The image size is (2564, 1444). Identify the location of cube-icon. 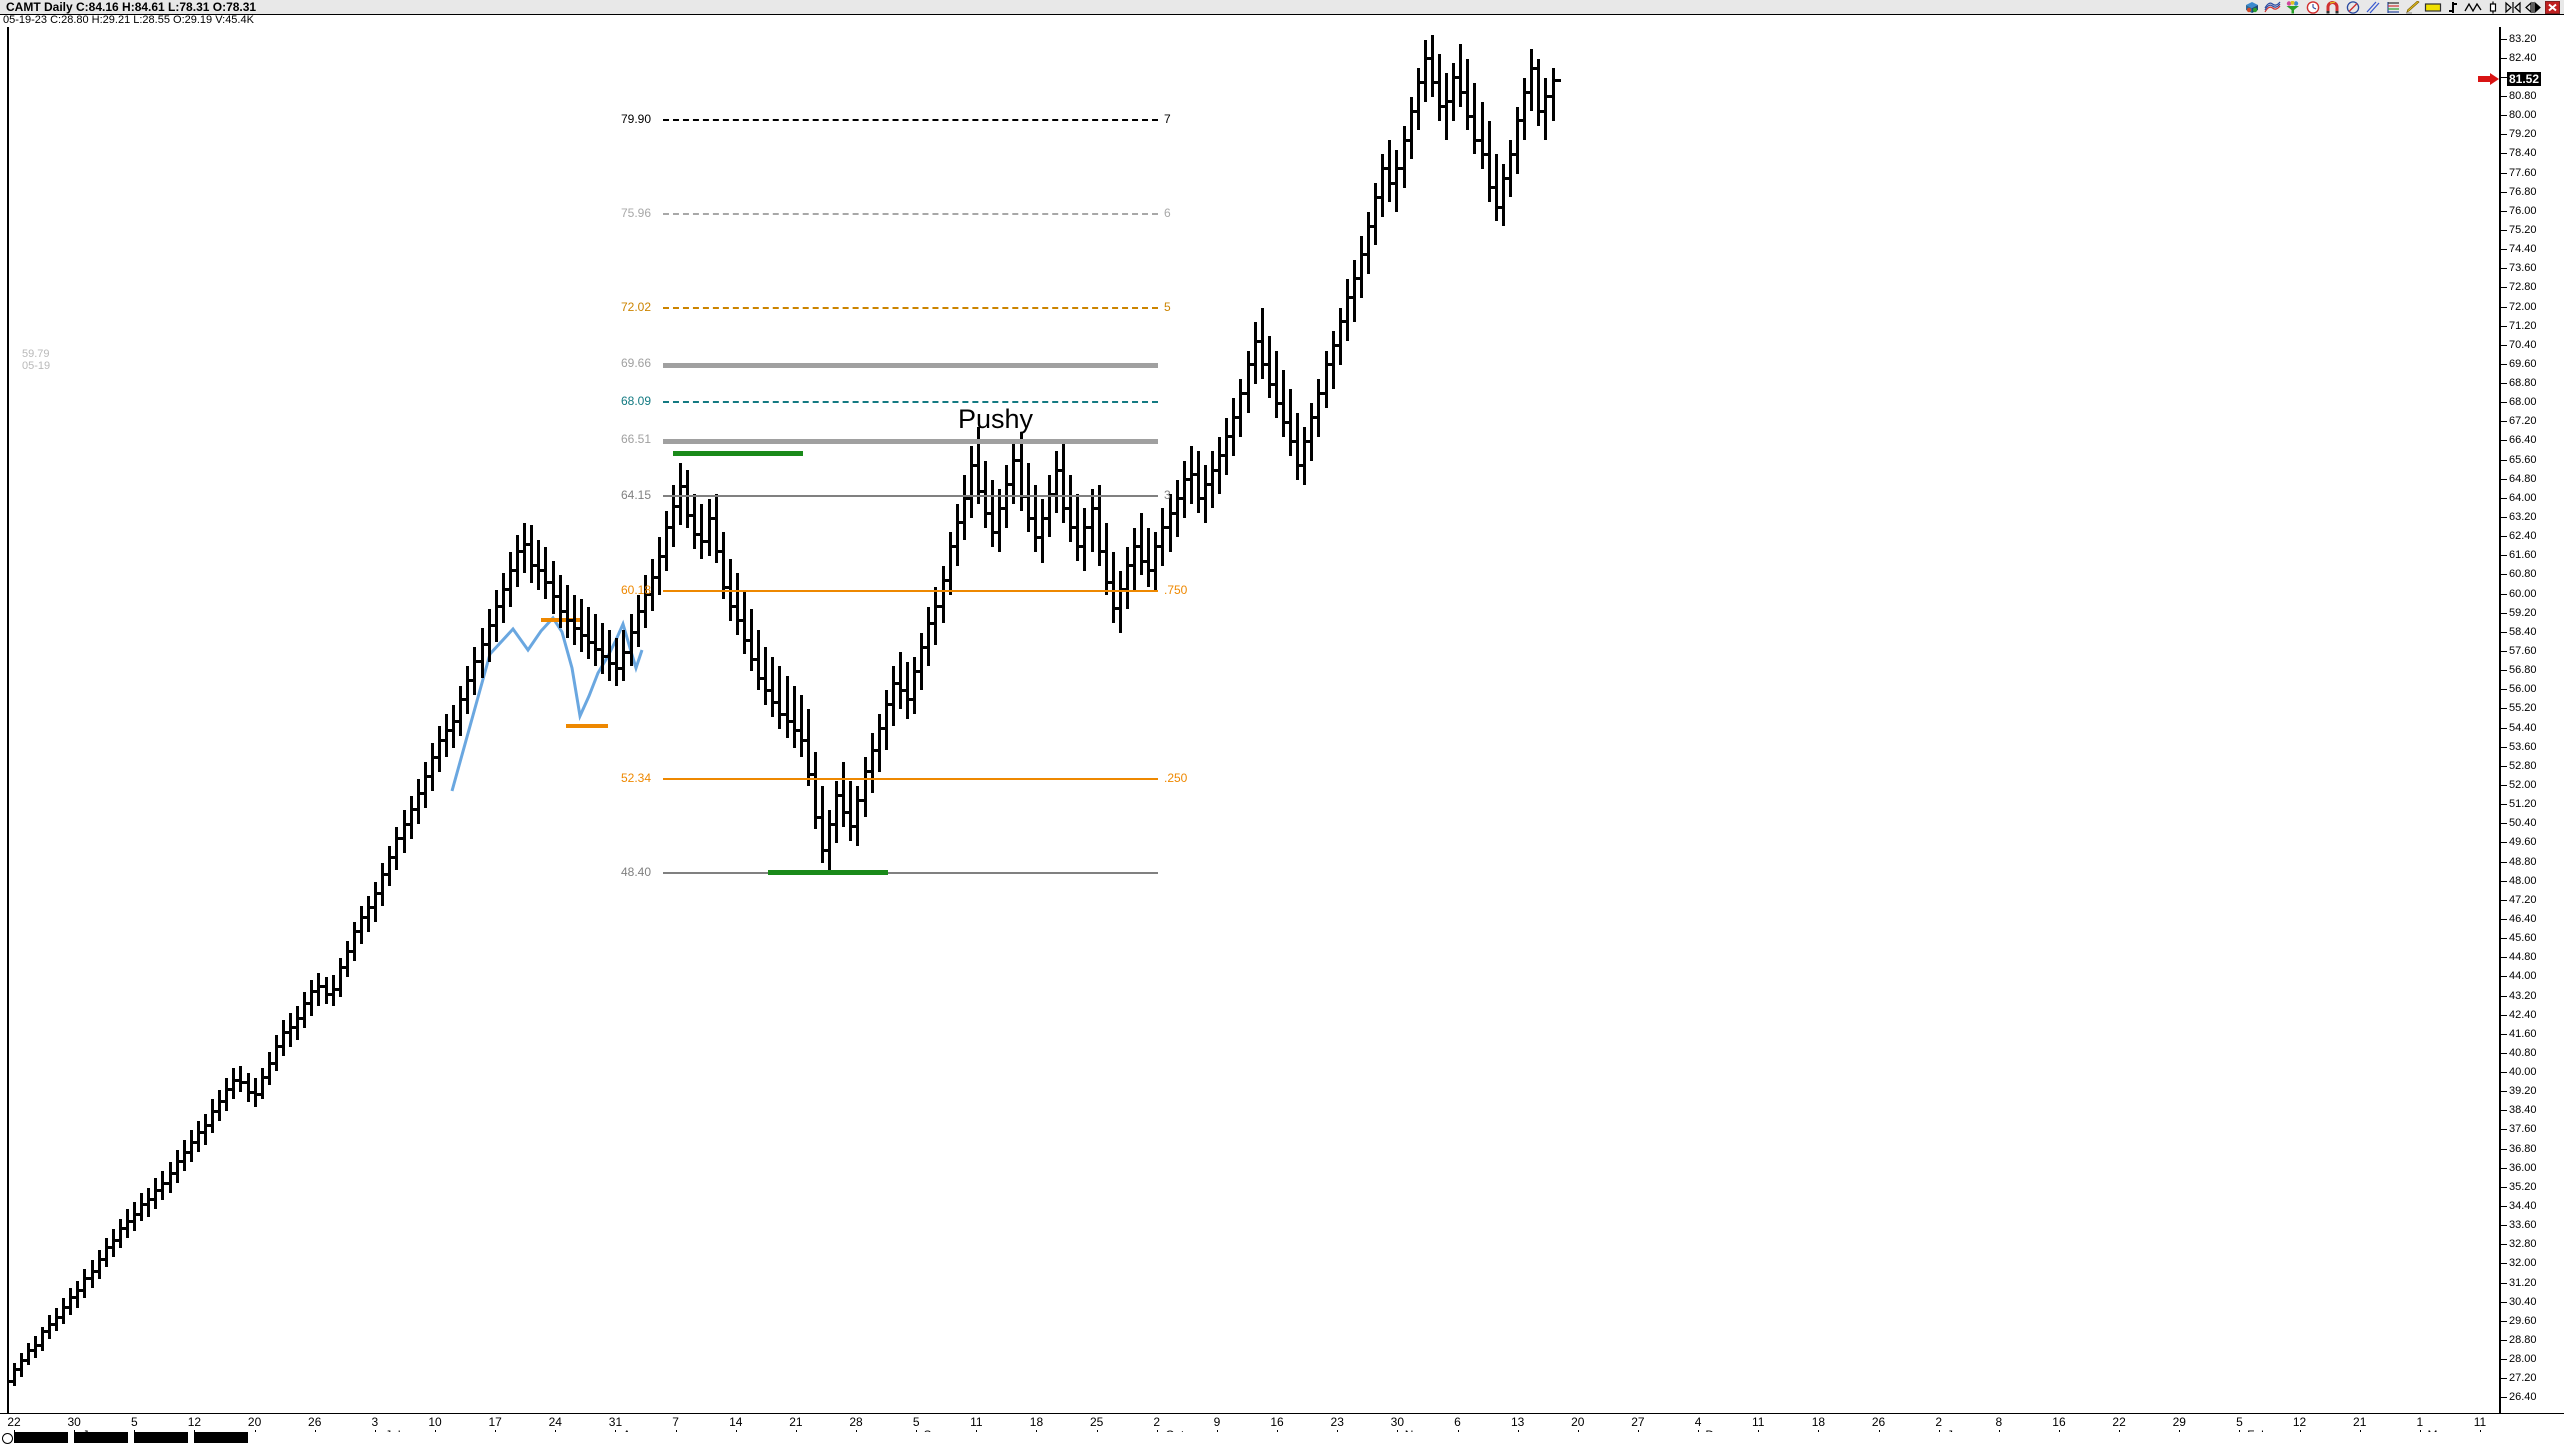
(2252, 8).